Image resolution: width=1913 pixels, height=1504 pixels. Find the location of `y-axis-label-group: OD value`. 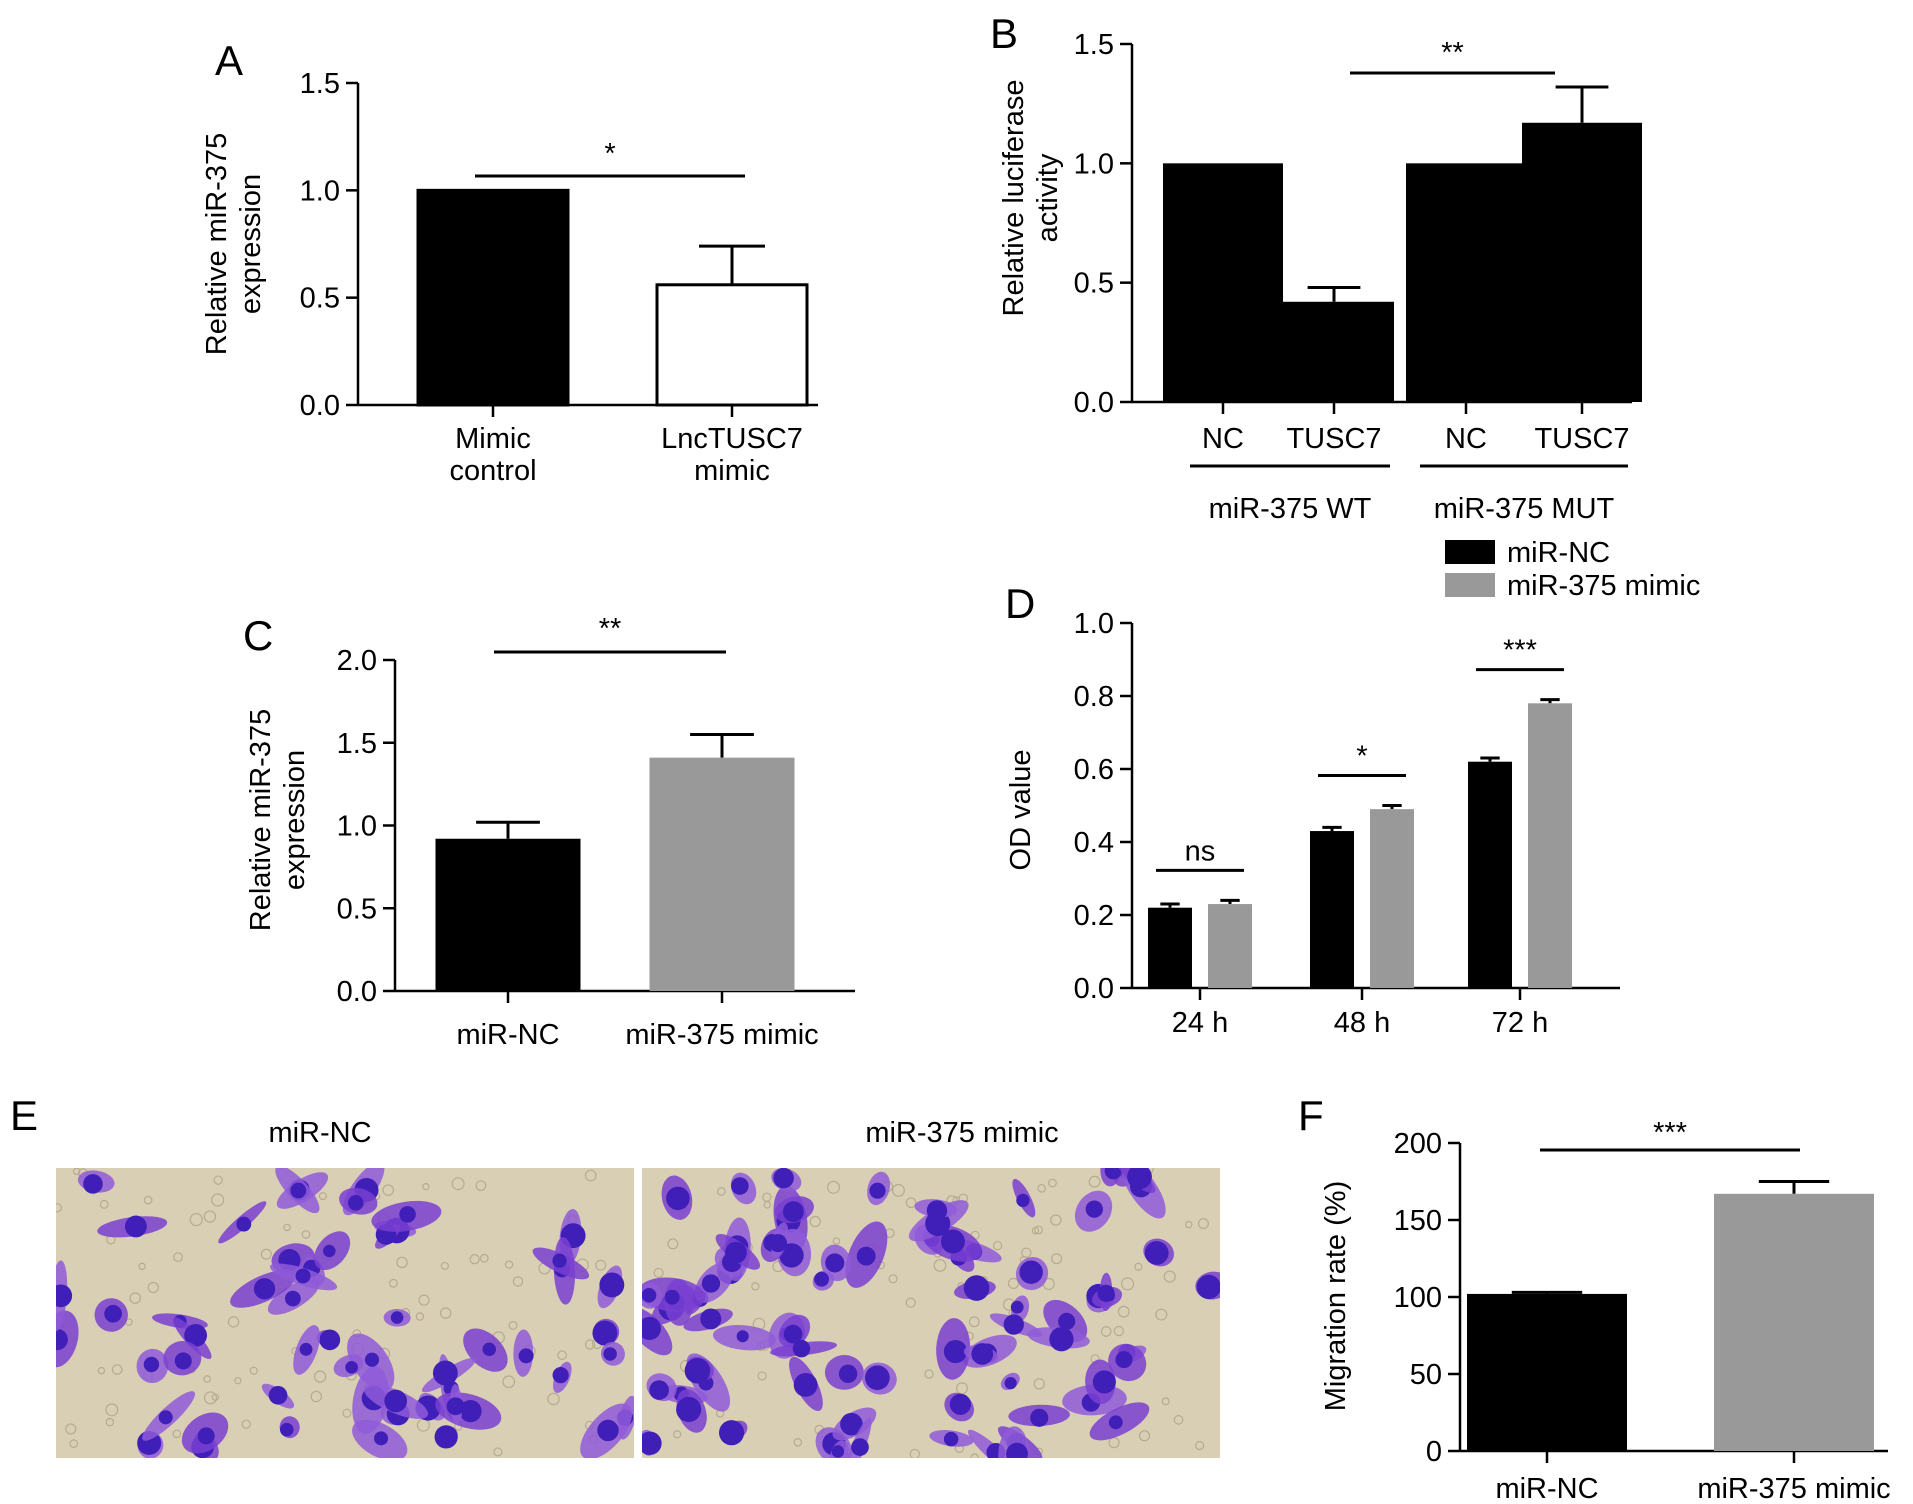

y-axis-label-group: OD value is located at coordinates (1021, 810).